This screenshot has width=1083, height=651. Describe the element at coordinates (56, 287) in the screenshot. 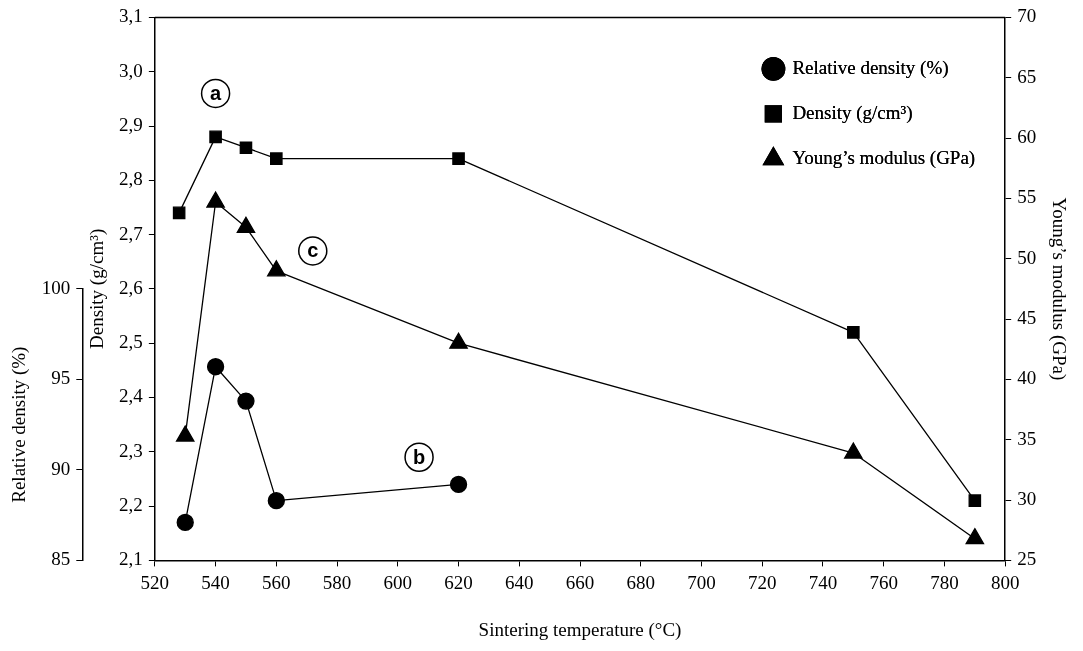

I see `y3-tick-label: 100` at that location.